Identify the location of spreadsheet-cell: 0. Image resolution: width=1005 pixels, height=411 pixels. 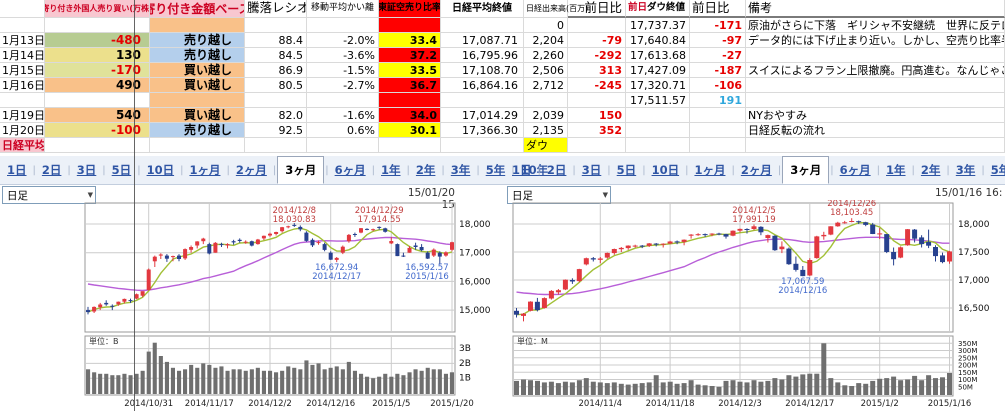
(546, 25).